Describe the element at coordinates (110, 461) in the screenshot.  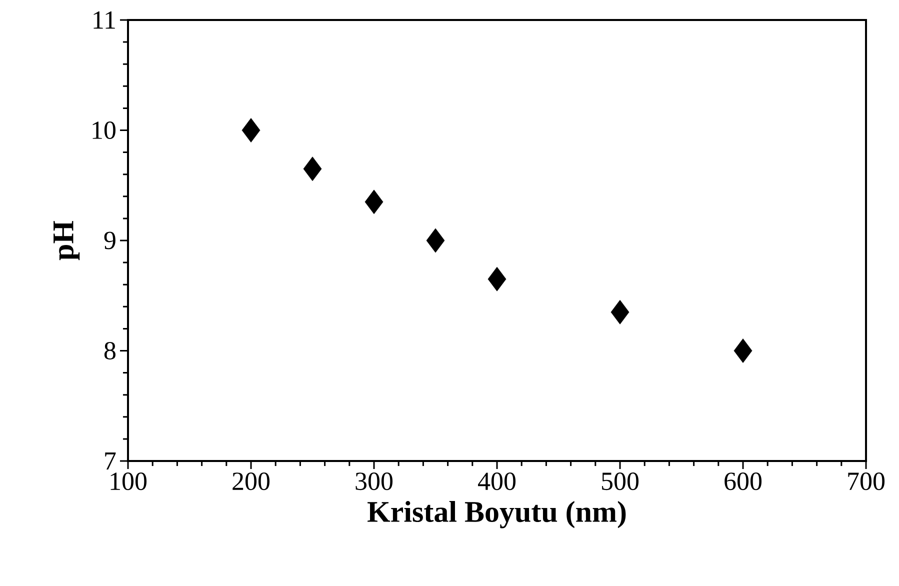
I see `y-tick-label: 7` at that location.